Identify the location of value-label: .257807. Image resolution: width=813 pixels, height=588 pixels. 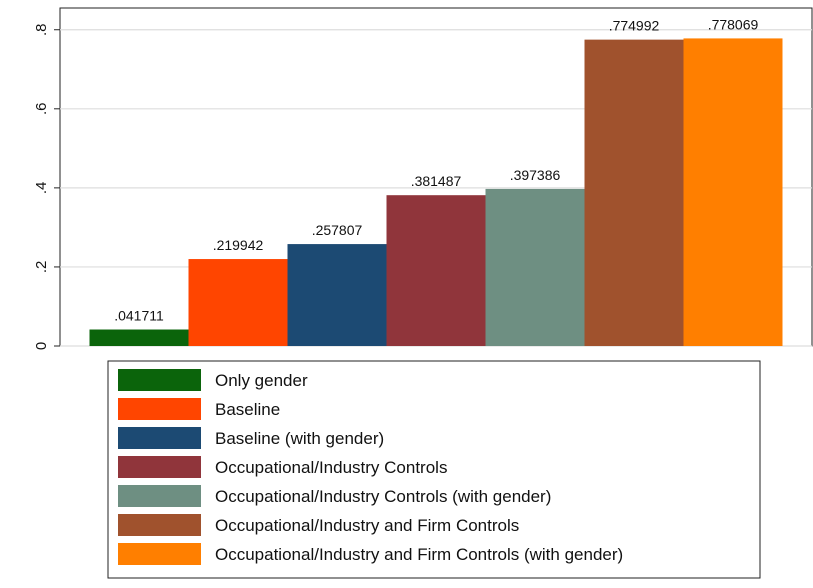
(337, 230).